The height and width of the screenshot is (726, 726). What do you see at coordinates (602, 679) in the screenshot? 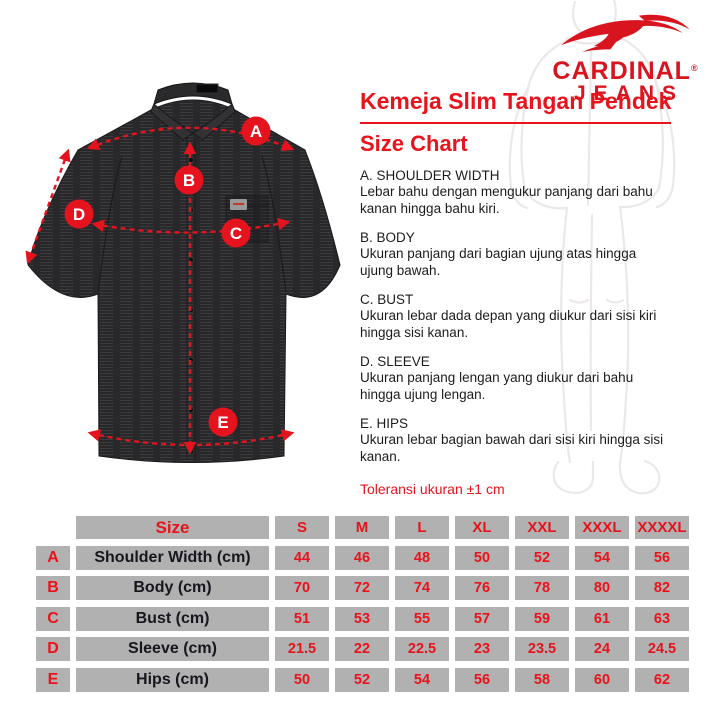
I see `cell-value: 60` at bounding box center [602, 679].